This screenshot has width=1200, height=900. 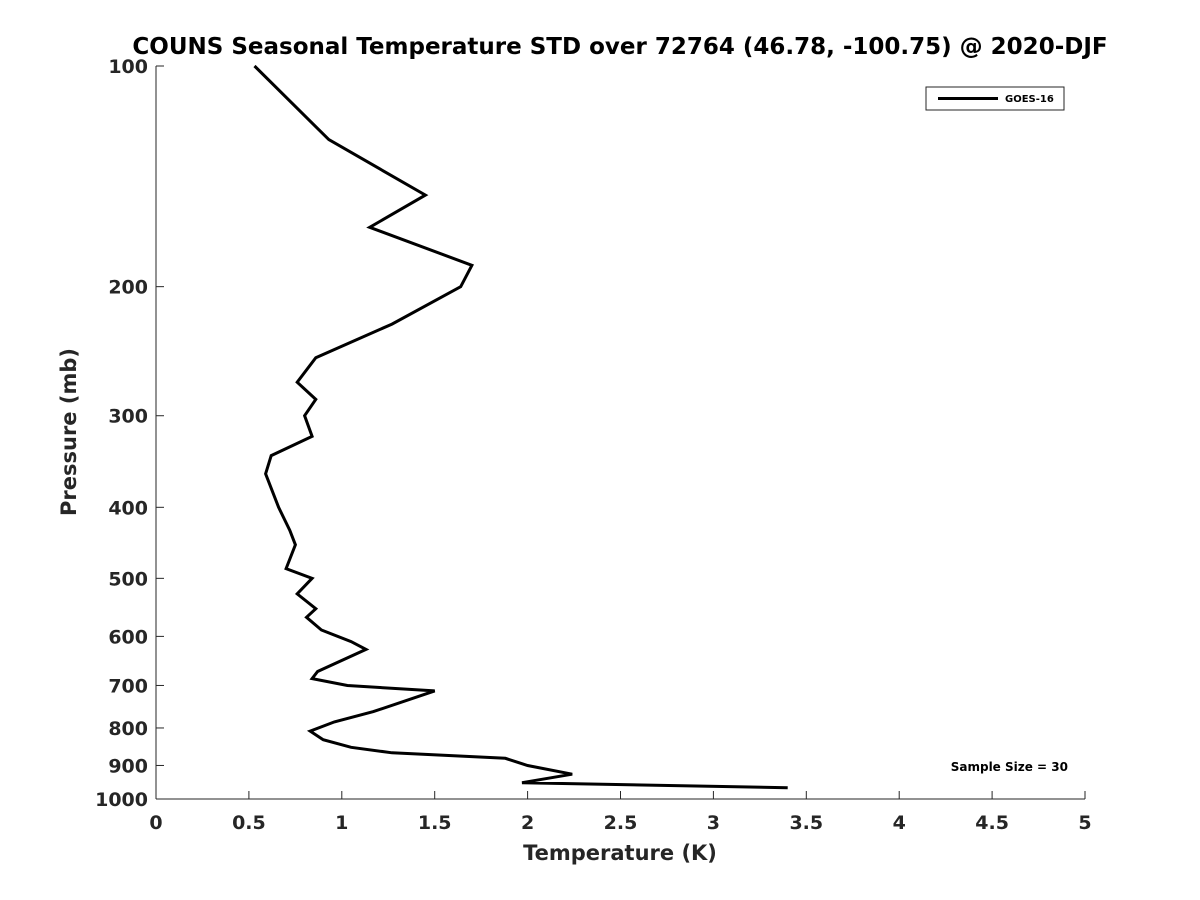 I want to click on x-tick-label: 1.5, so click(x=435, y=823).